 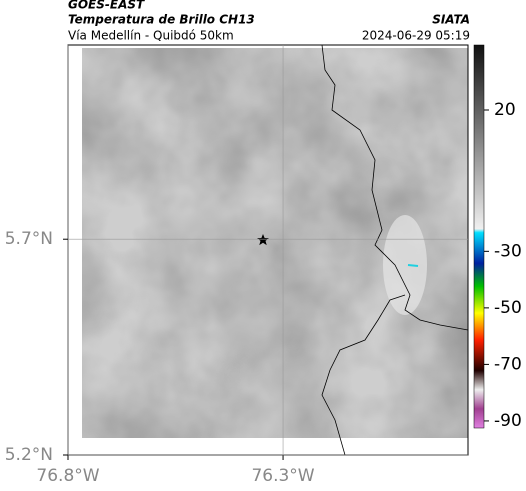 I want to click on satellite: GOES-EAST, so click(x=106, y=6).